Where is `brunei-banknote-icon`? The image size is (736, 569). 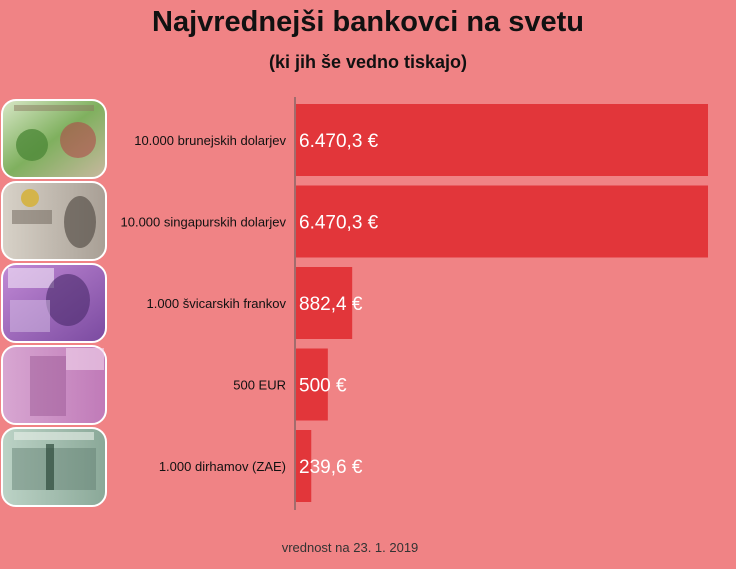
brunei-banknote-icon is located at coordinates (54, 139).